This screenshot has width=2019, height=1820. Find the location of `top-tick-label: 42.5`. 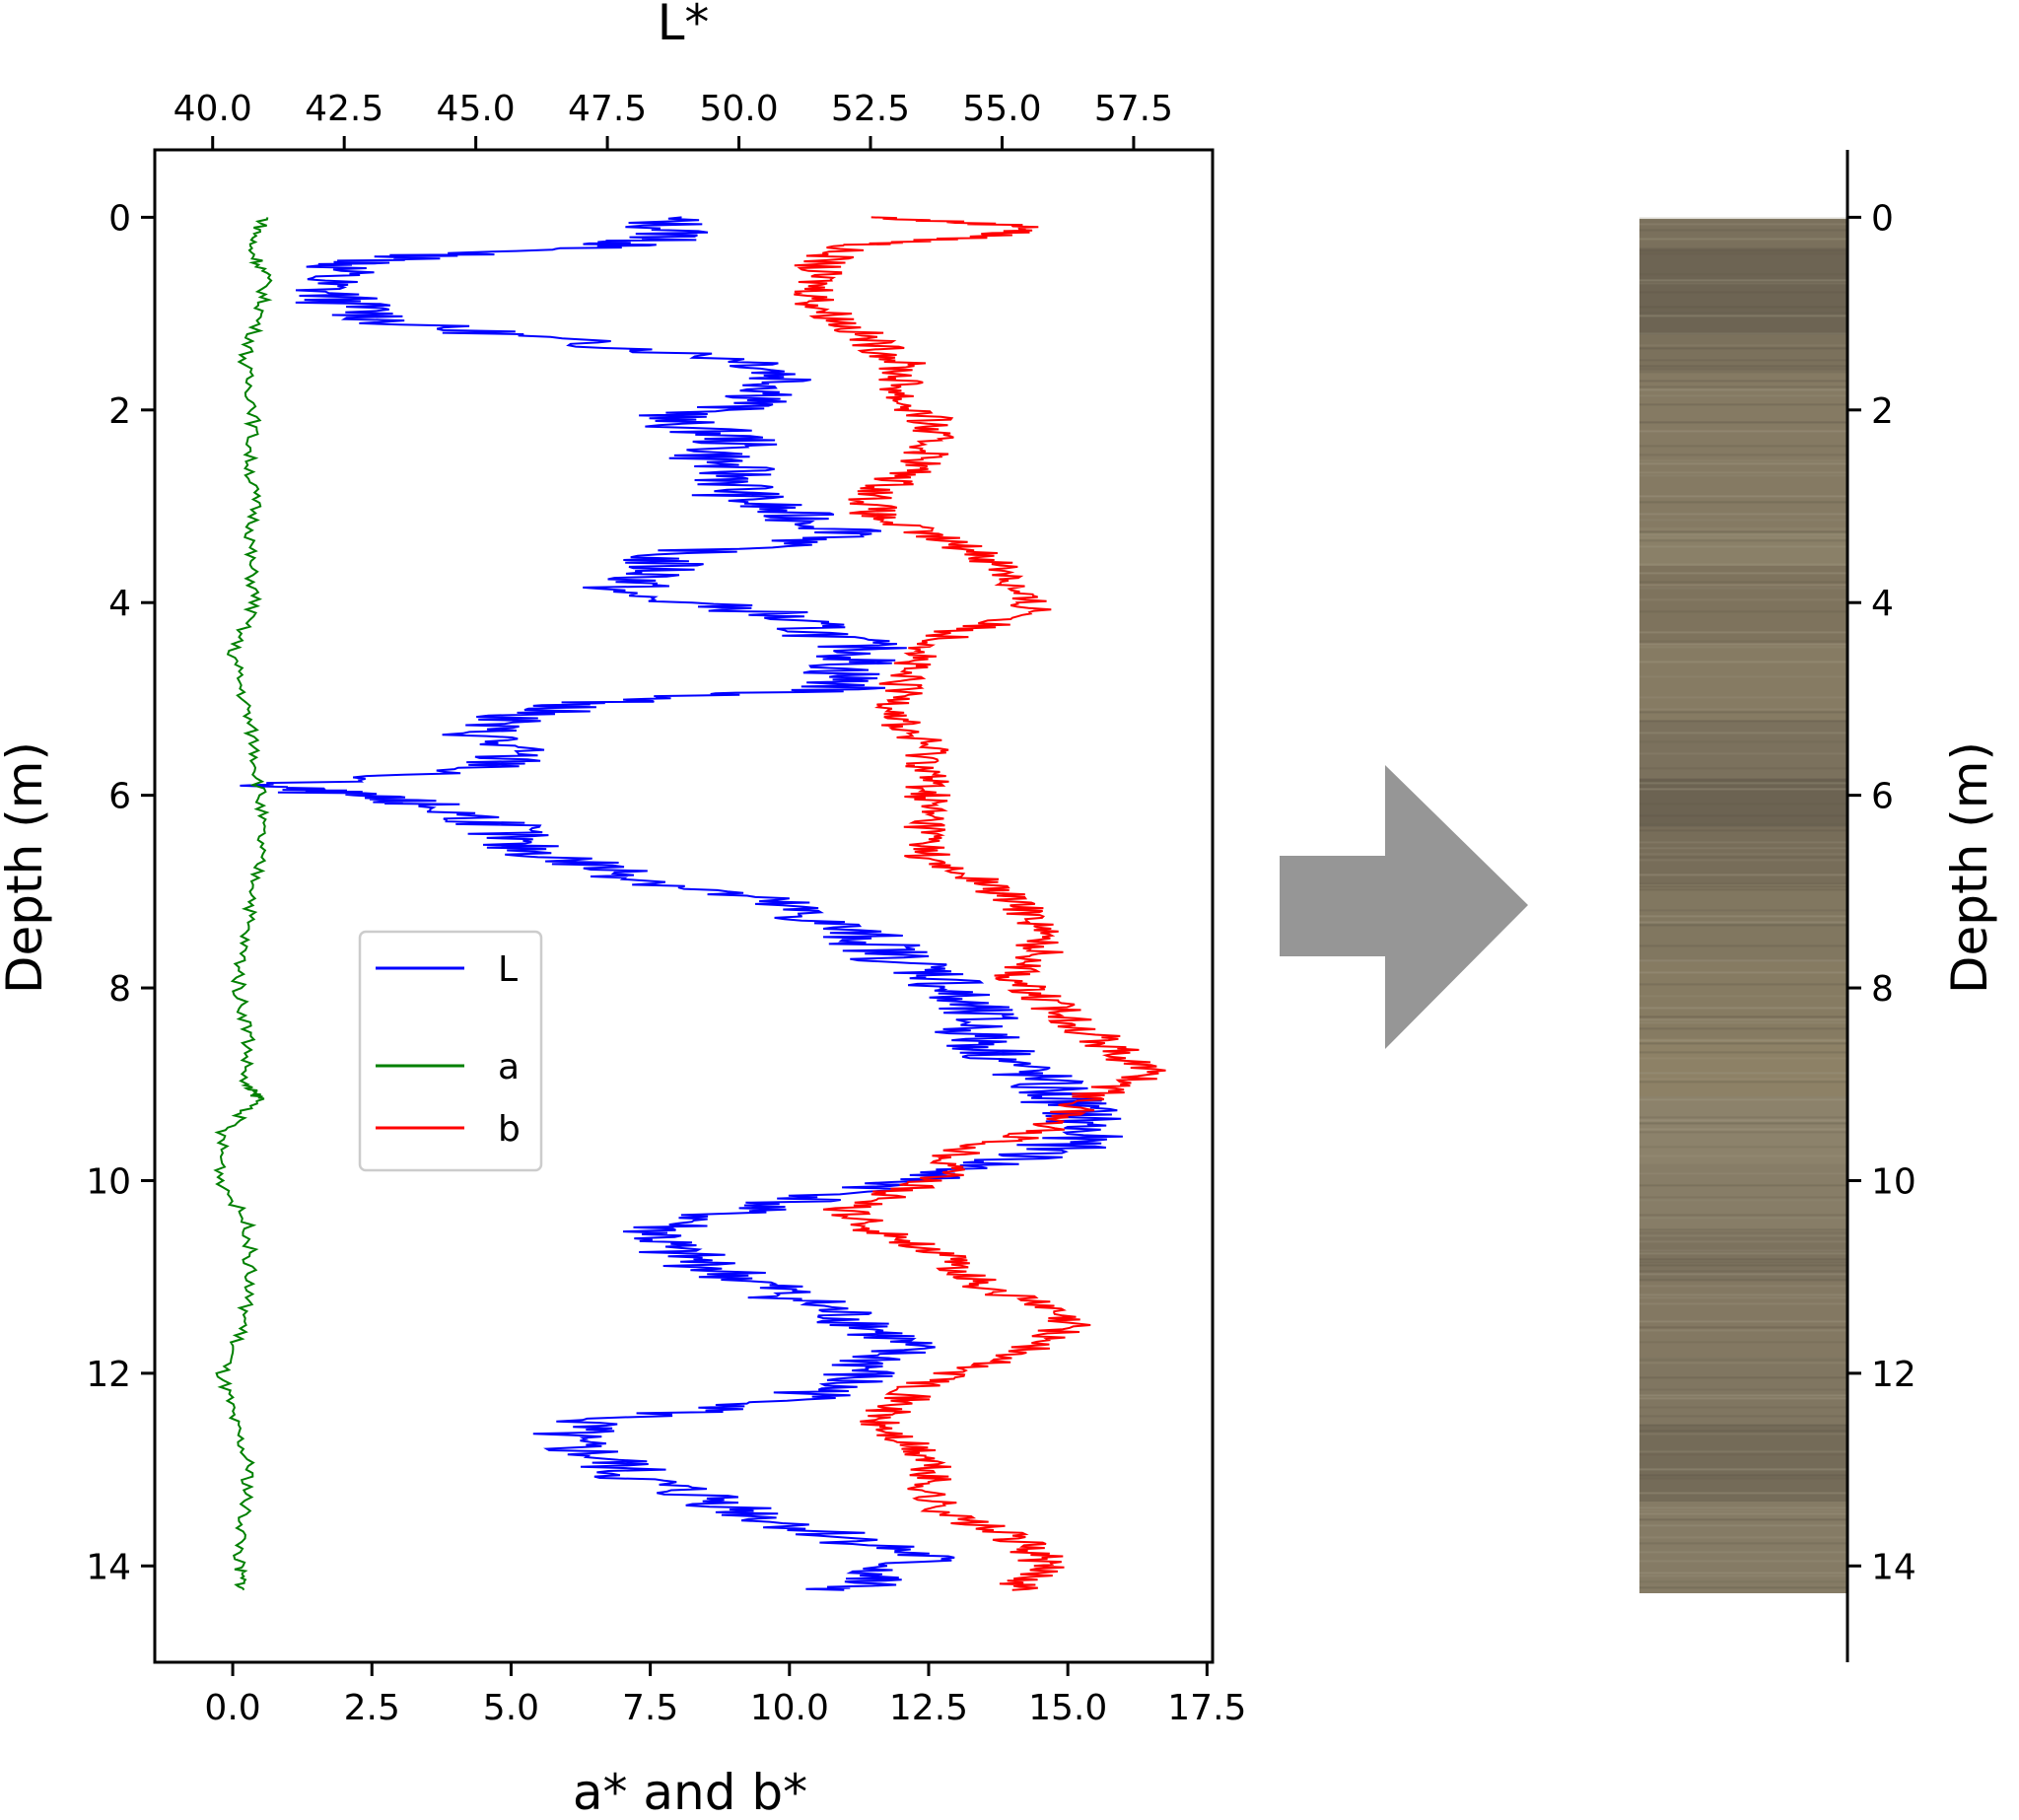

top-tick-label: 42.5 is located at coordinates (344, 109).